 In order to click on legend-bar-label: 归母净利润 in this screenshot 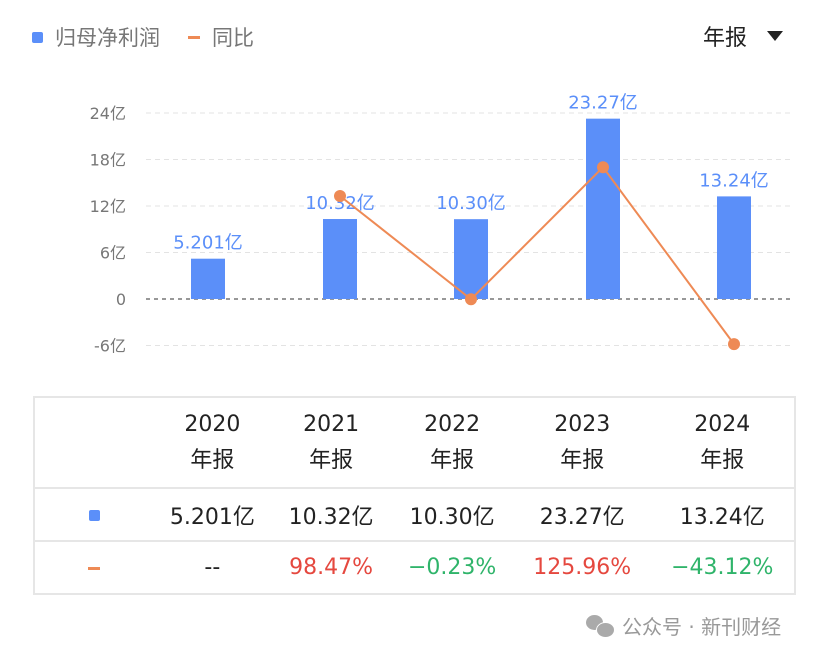, I will do `click(107, 38)`.